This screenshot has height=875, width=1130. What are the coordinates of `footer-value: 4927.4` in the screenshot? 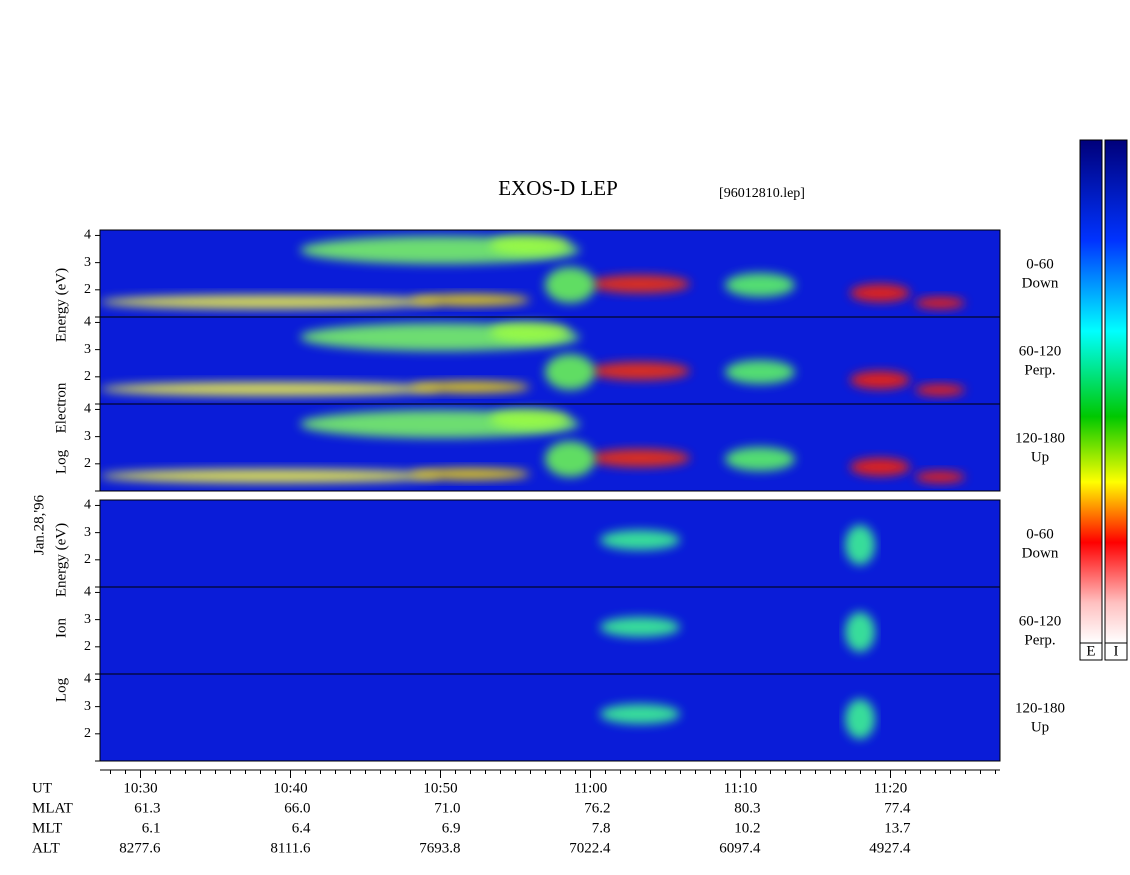 It's located at (890, 848).